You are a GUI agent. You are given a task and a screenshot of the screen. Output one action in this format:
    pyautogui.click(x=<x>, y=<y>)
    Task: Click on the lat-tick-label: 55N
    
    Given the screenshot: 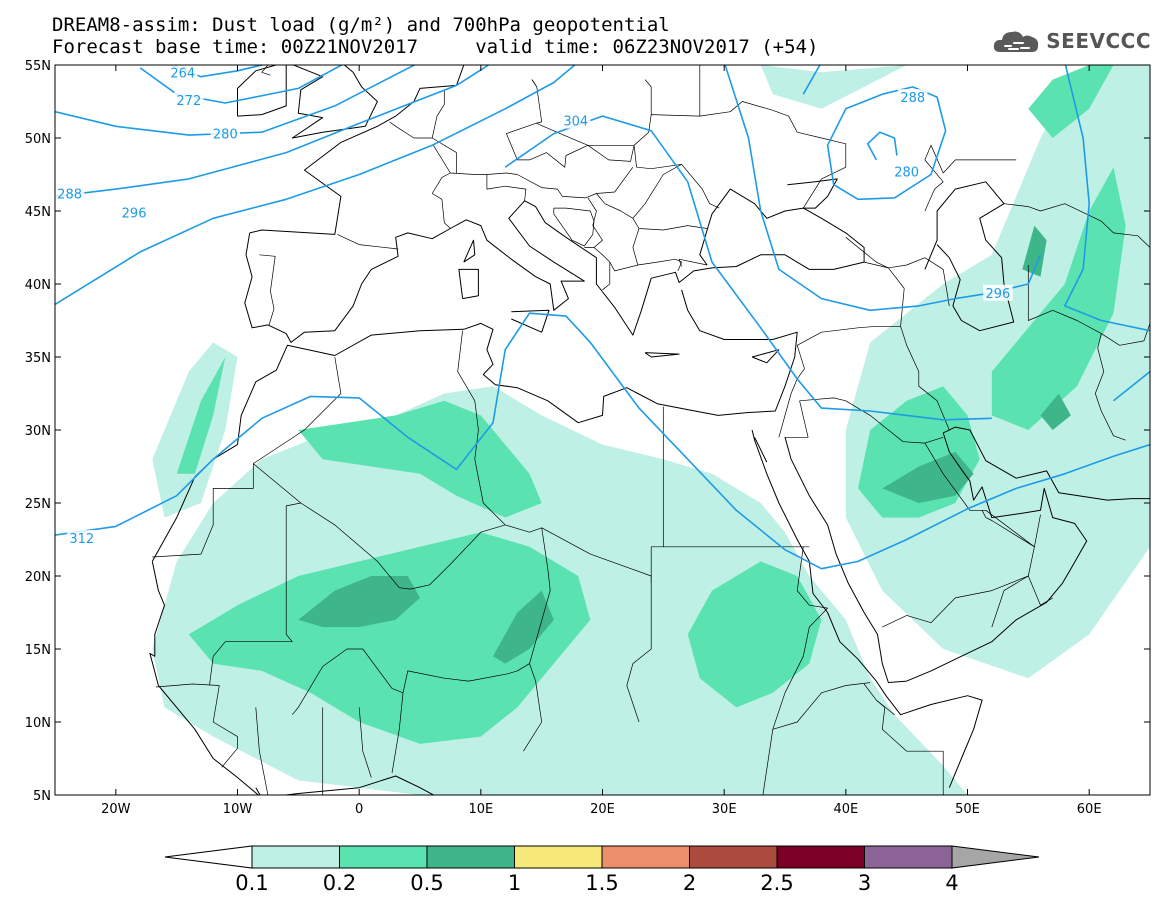 What is the action you would take?
    pyautogui.click(x=38, y=66)
    